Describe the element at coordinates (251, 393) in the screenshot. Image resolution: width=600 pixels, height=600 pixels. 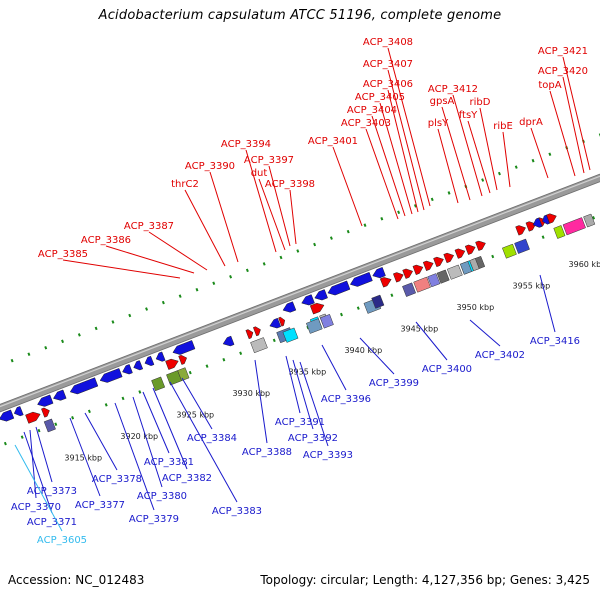
I see `scale-label: 3930 kbp` at that location.